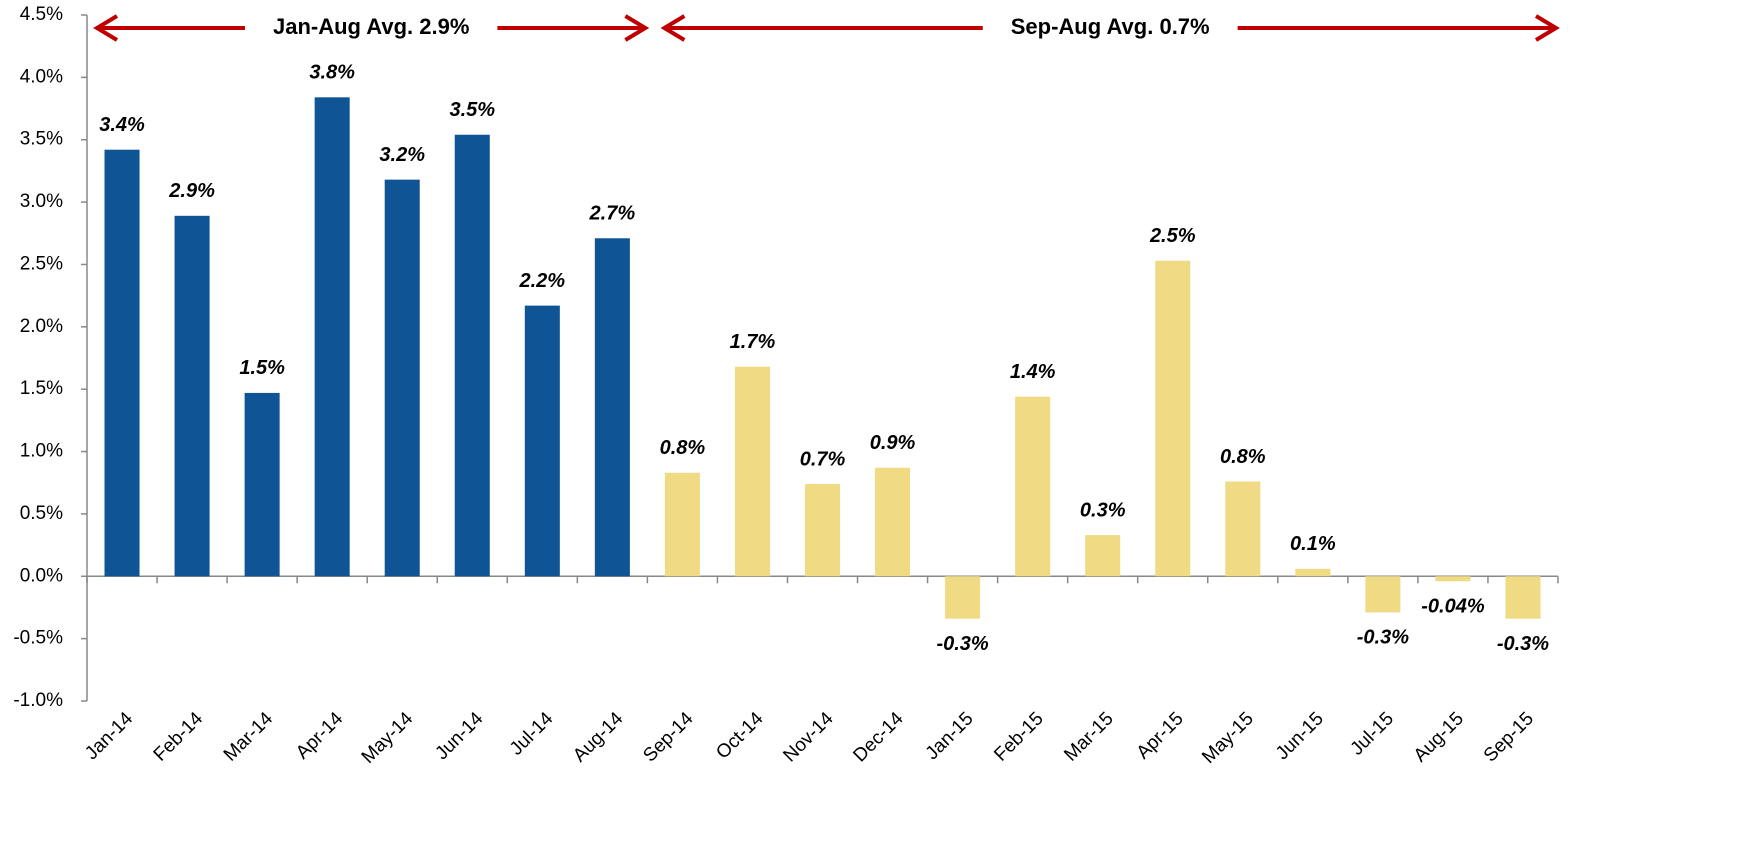 The image size is (1737, 868). What do you see at coordinates (262, 368) in the screenshot?
I see `data-label: 1.5%` at bounding box center [262, 368].